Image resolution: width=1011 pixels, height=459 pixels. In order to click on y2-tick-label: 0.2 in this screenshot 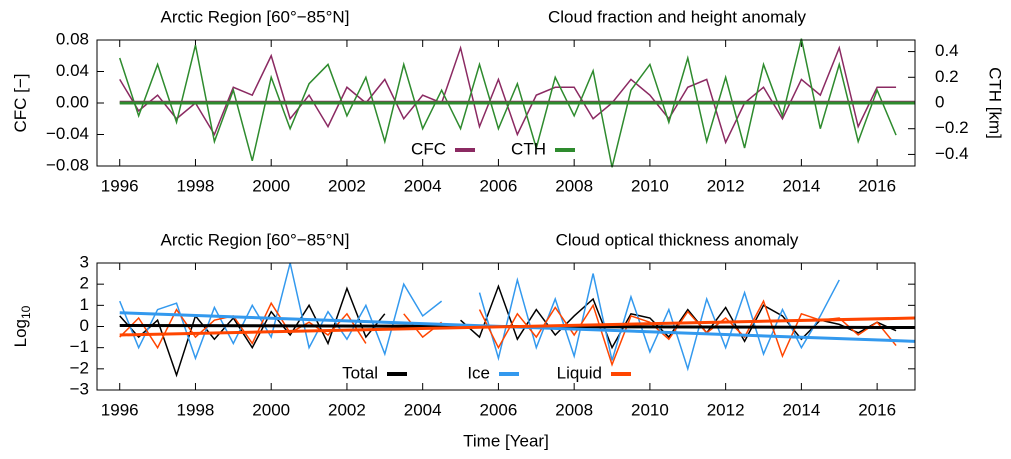, I will do `click(947, 76)`.